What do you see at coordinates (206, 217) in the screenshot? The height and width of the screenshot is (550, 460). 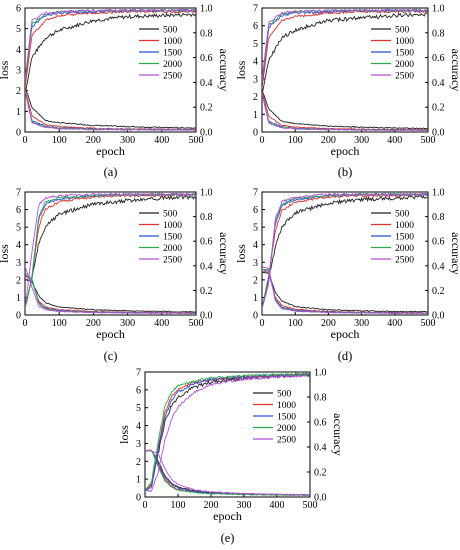 I see `y-right-tick-label: 0.8` at bounding box center [206, 217].